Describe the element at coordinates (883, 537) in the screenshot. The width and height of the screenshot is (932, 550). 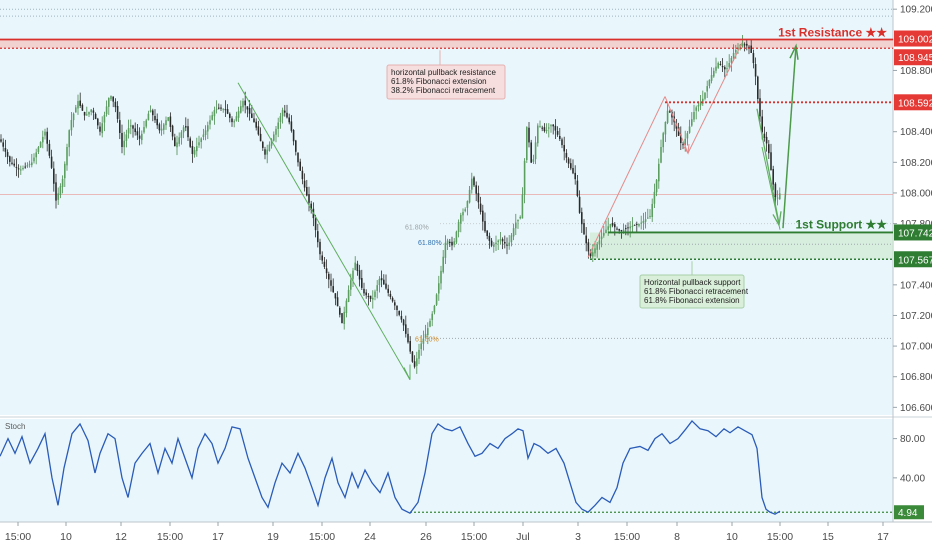
I see `x-tick-label: 17` at that location.